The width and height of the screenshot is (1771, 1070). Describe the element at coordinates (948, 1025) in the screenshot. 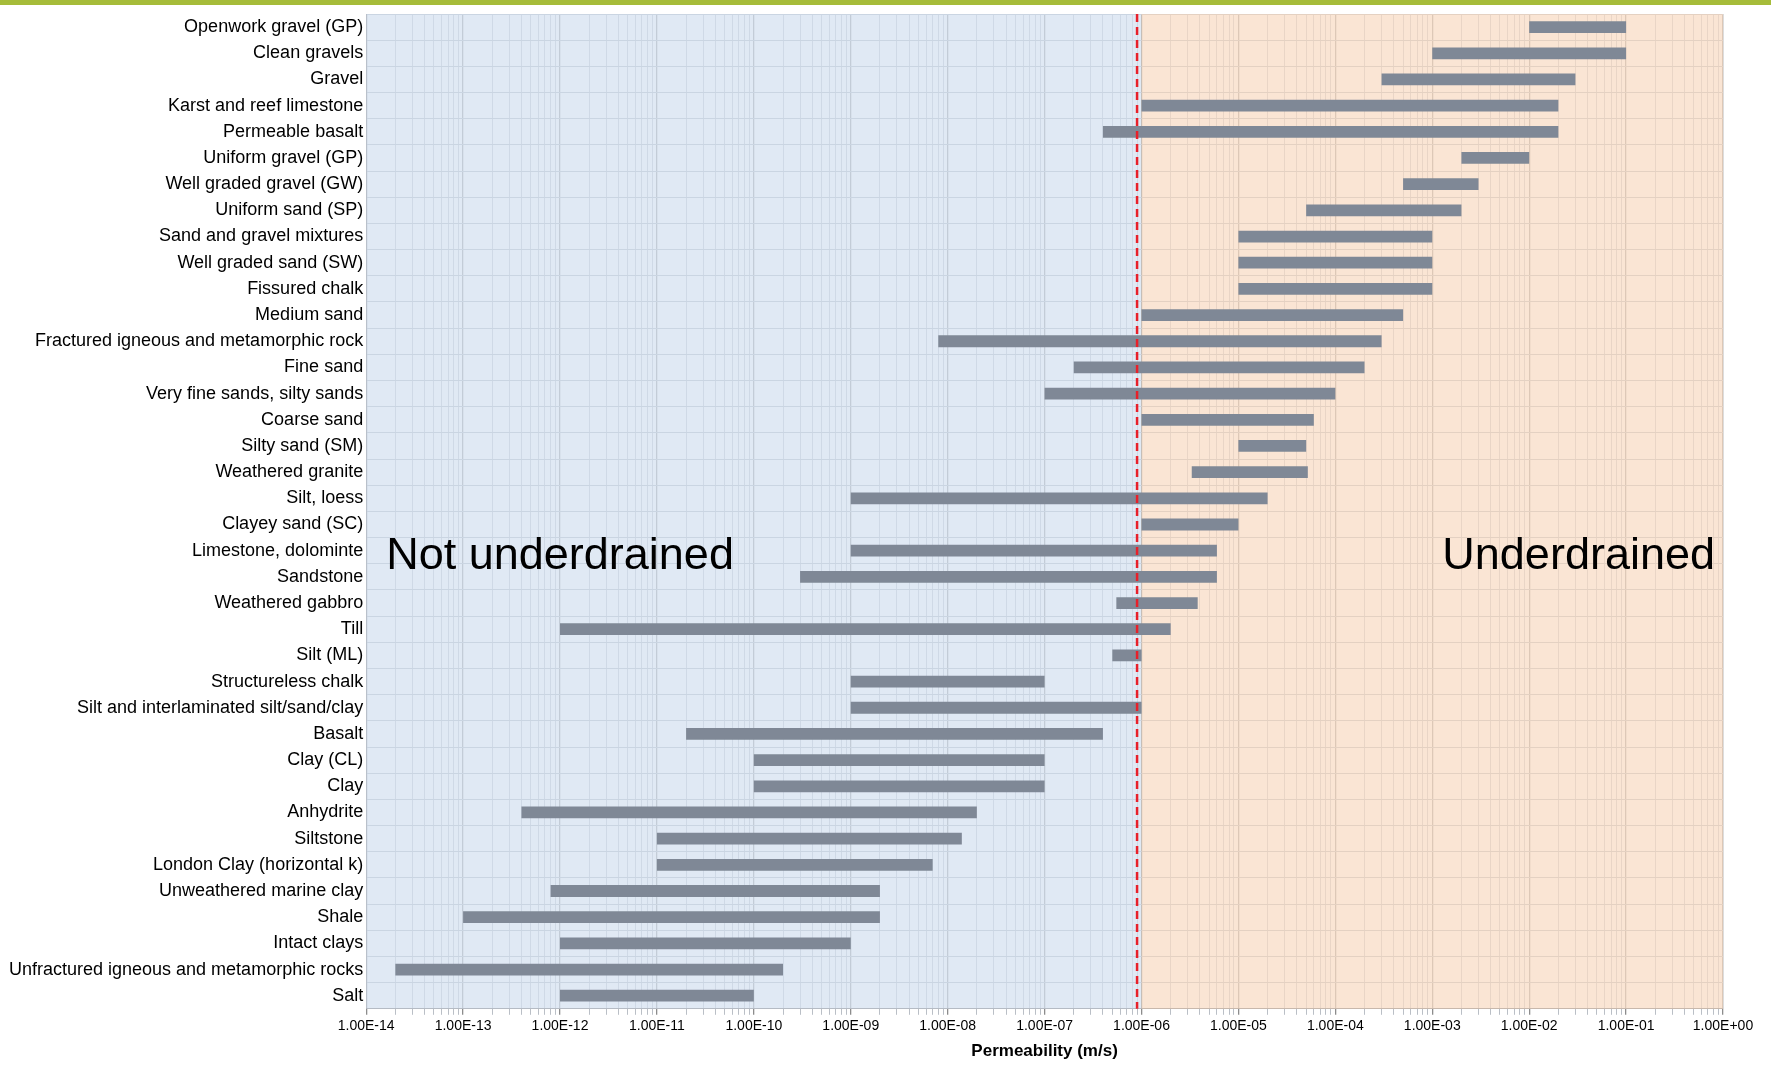

I see `x-tick-label: 1.00E-08` at that location.